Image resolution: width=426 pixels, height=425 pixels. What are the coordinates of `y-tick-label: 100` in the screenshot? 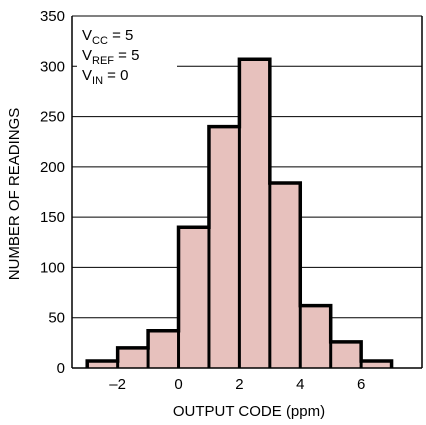 It's located at (52, 267).